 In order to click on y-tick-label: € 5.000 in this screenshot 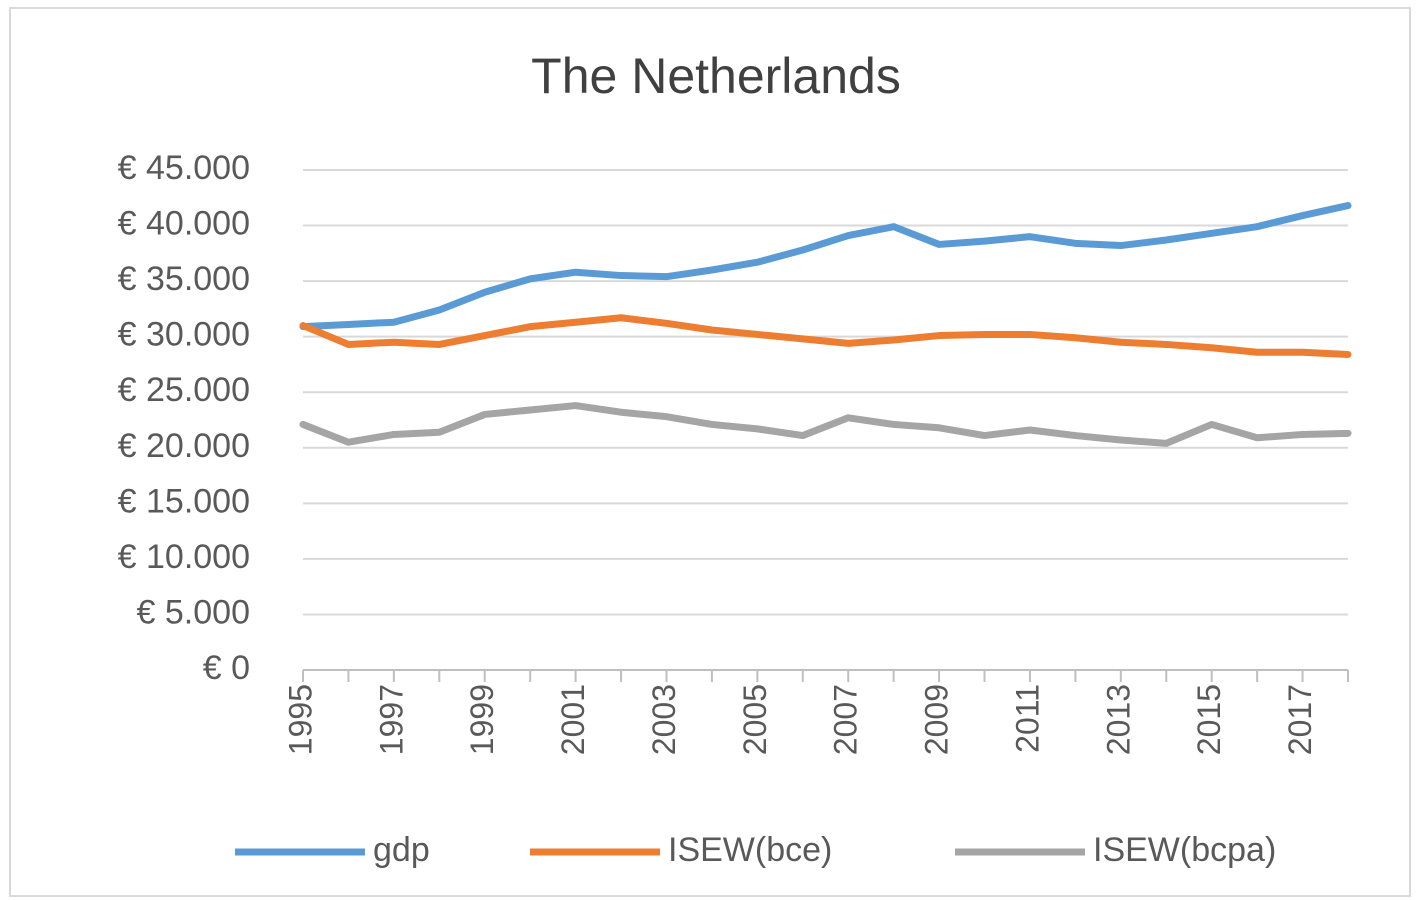, I will do `click(193, 612)`.